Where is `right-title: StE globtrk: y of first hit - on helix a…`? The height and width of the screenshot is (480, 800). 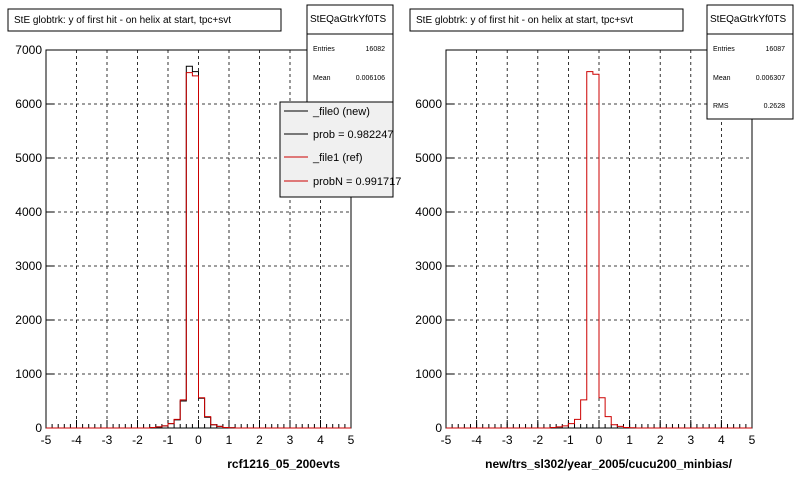
right-title: StE globtrk: y of first hit - on helix a… is located at coordinates (524, 20).